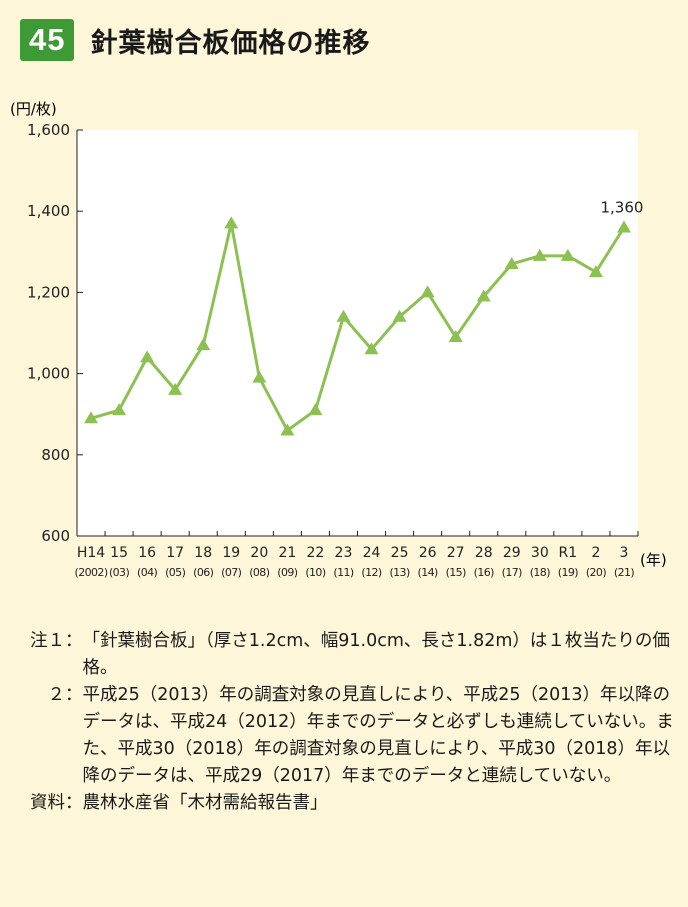 The height and width of the screenshot is (907, 688). Describe the element at coordinates (343, 572) in the screenshot. I see `x-tick-sublabel: (11)` at that location.